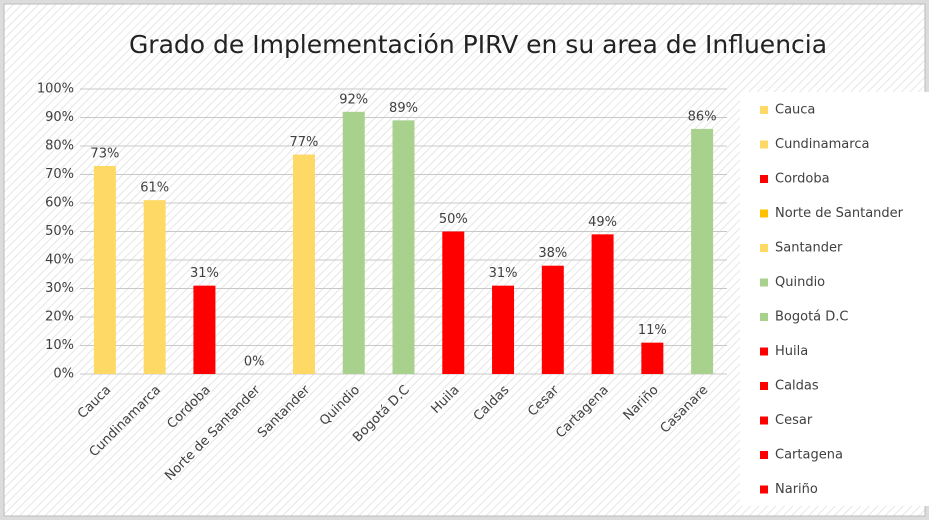 The height and width of the screenshot is (520, 929). I want to click on data-label: 86%, so click(702, 116).